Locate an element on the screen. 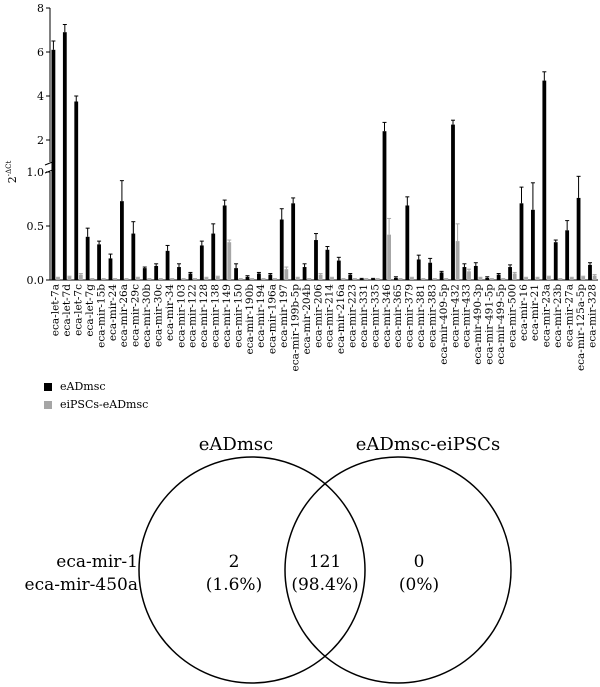  x-tick-label: eca-mir-499-5p is located at coordinates (501, 324).